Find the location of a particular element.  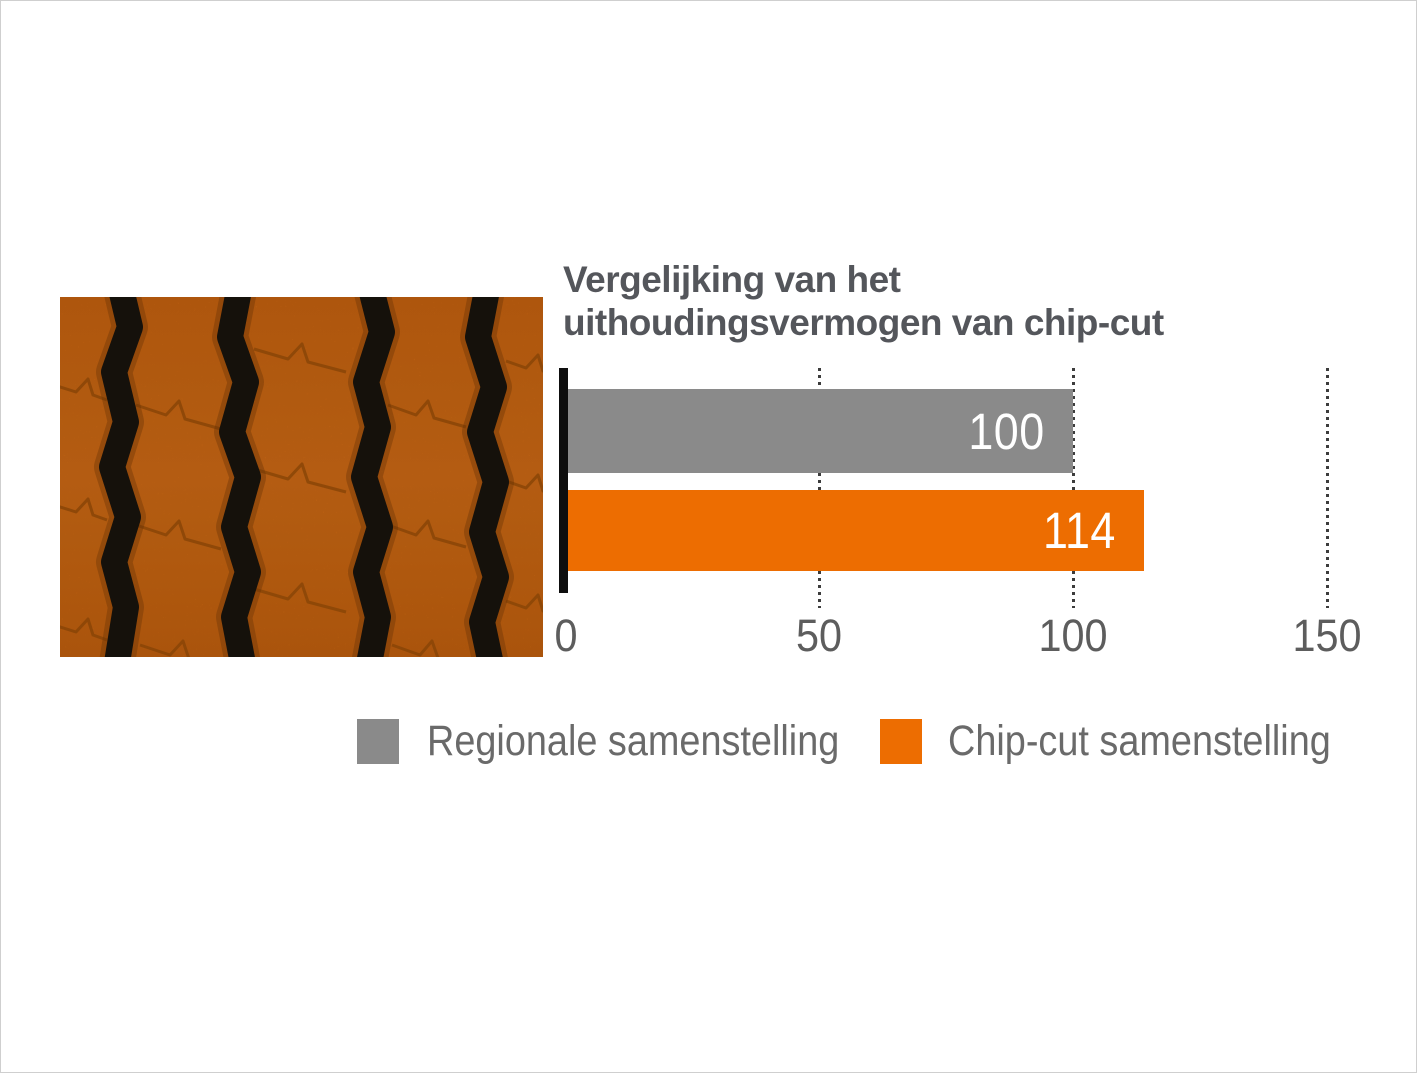

chart-title-line-2: uithoudingsvermogen van chip-cut is located at coordinates (863, 322).